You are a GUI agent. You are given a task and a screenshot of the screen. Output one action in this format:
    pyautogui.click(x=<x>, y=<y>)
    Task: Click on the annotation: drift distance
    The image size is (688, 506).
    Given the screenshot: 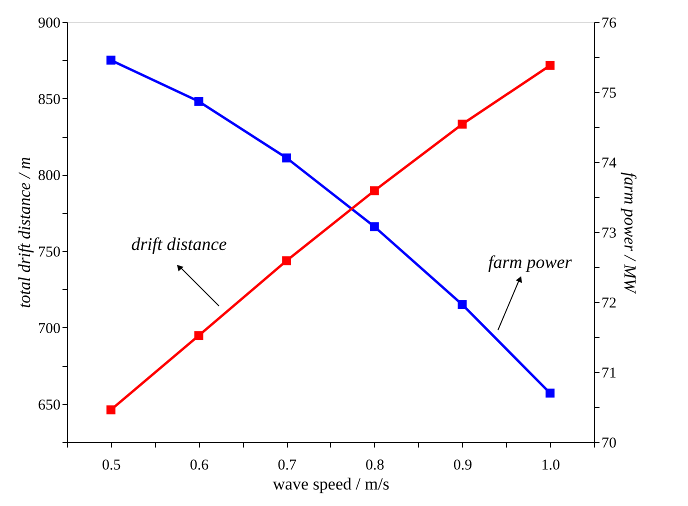 What is the action you would take?
    pyautogui.click(x=179, y=244)
    